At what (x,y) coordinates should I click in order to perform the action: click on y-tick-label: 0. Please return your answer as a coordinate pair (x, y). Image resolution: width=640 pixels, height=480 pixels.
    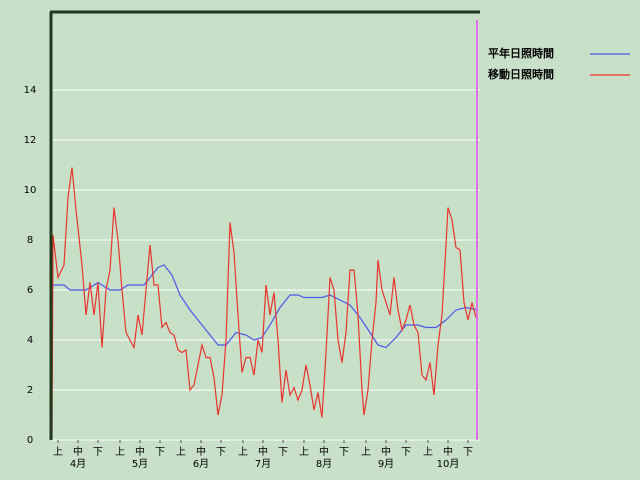
    Looking at the image, I should click on (30, 440).